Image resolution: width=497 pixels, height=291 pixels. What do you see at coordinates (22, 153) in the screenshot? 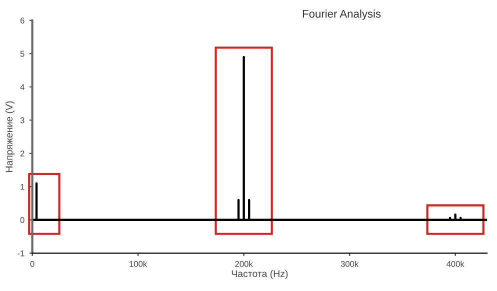
I see `y-tick-label: 2` at bounding box center [22, 153].